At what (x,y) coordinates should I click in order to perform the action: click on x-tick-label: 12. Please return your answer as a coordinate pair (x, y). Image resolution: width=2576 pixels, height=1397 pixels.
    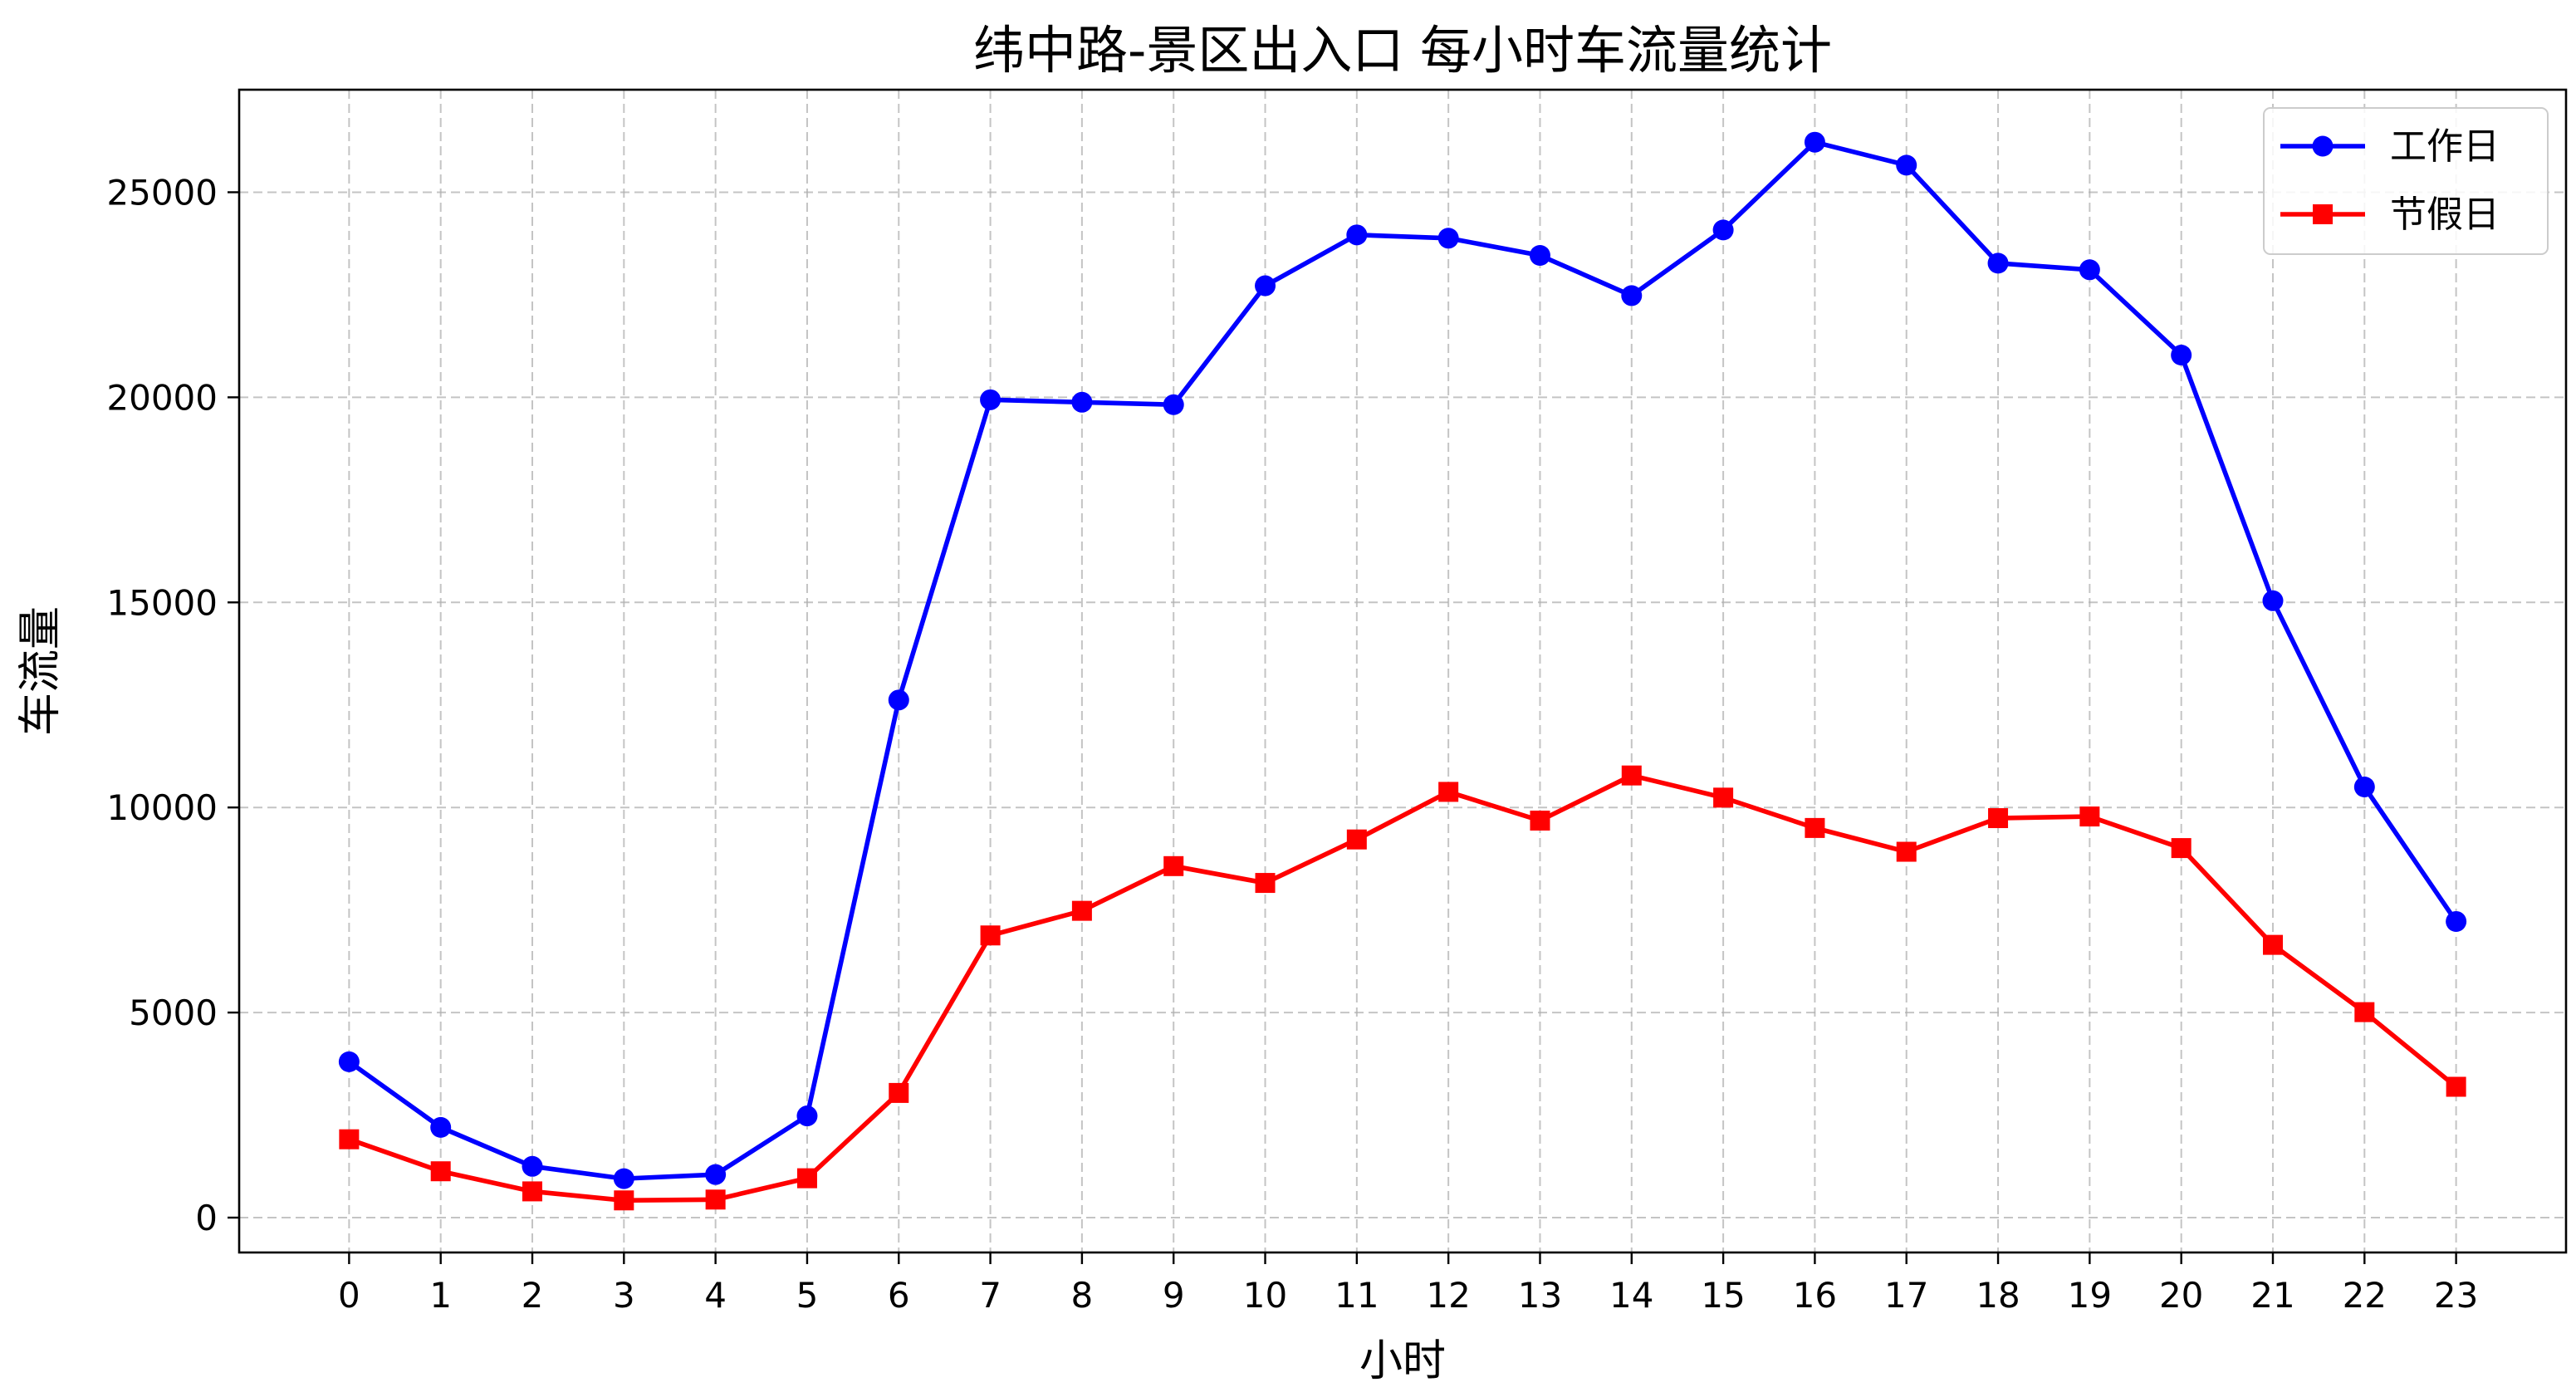
    Looking at the image, I should click on (1448, 1295).